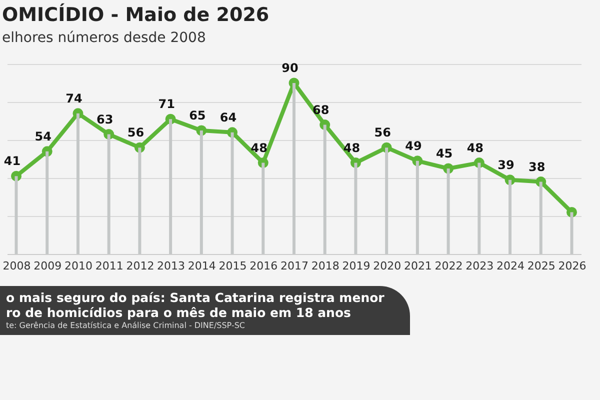  Describe the element at coordinates (294, 266) in the screenshot. I see `x-tick-label: 2017` at that location.